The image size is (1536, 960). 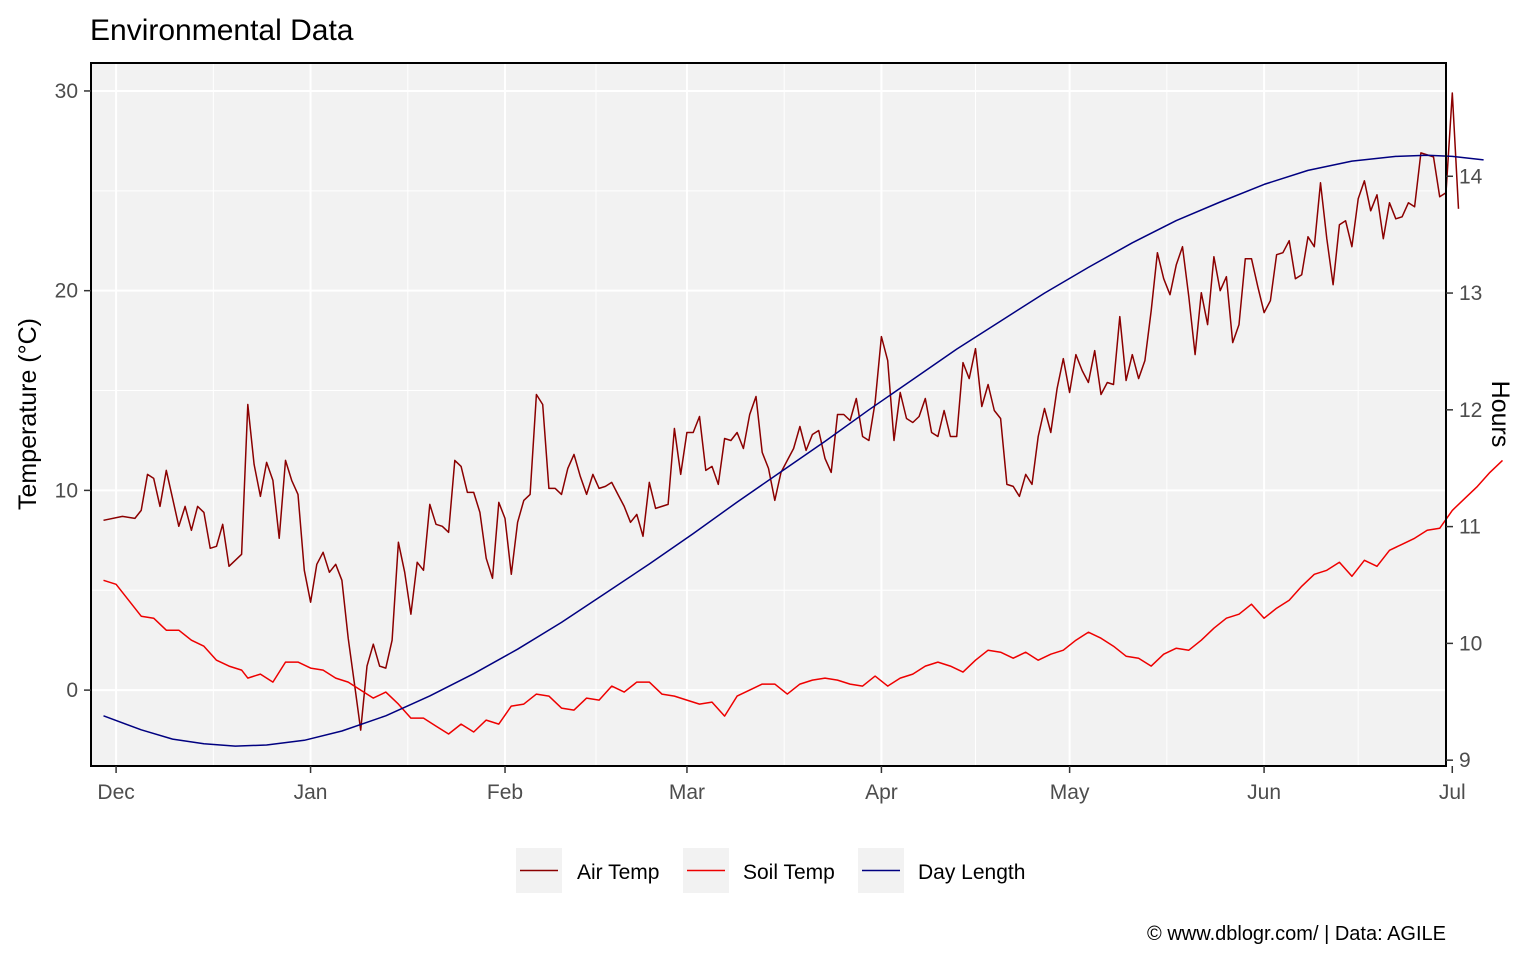 What do you see at coordinates (1470, 410) in the screenshot?
I see `y2-tick-label: 12` at bounding box center [1470, 410].